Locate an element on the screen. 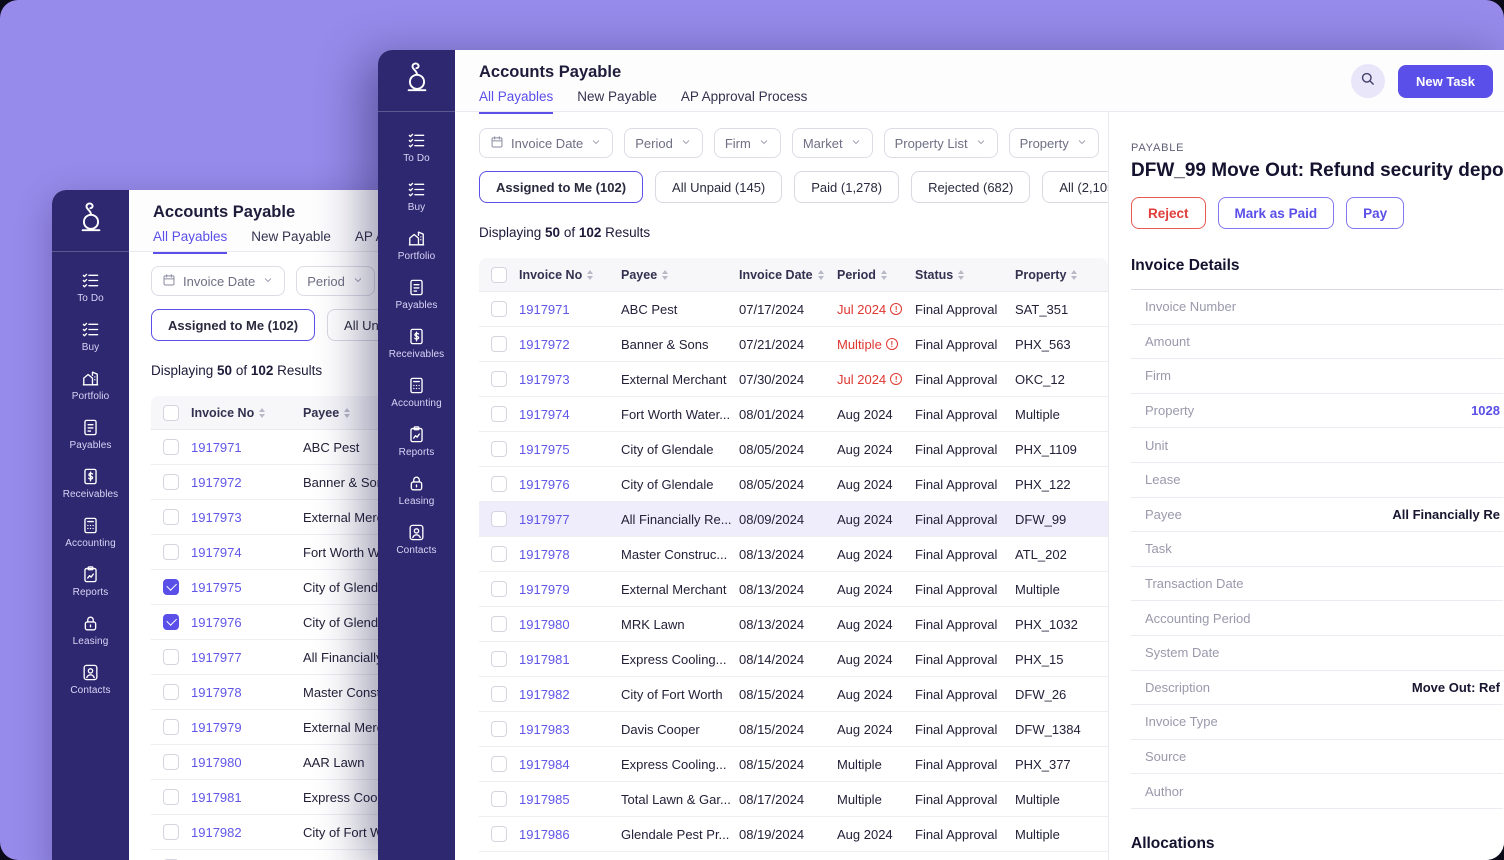 The image size is (1504, 860). sidebar-item-leasing: Leasing is located at coordinates (416, 490).